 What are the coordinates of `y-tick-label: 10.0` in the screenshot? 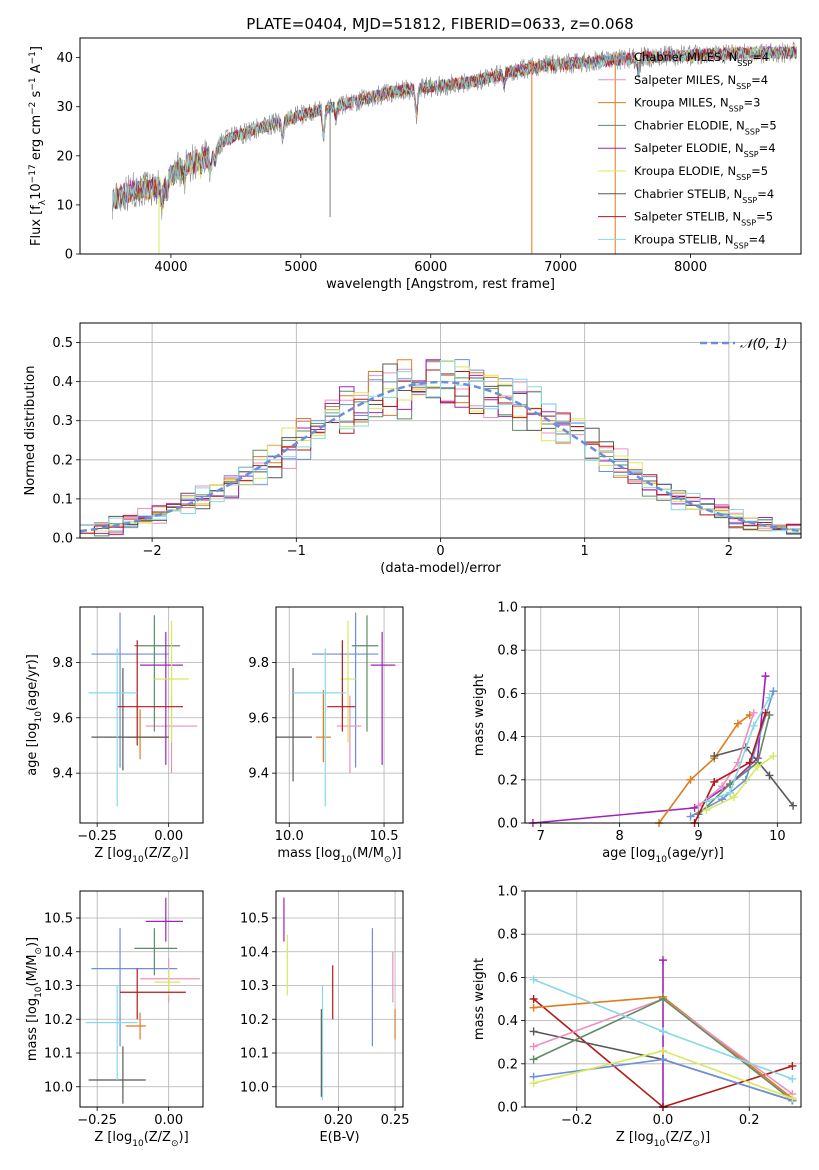 It's located at (58, 1087).